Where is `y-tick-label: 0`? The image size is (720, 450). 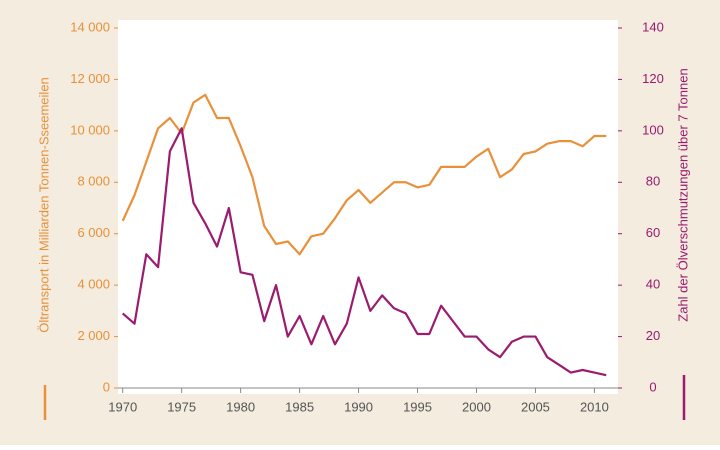 y-tick-label: 0 is located at coordinates (106, 386).